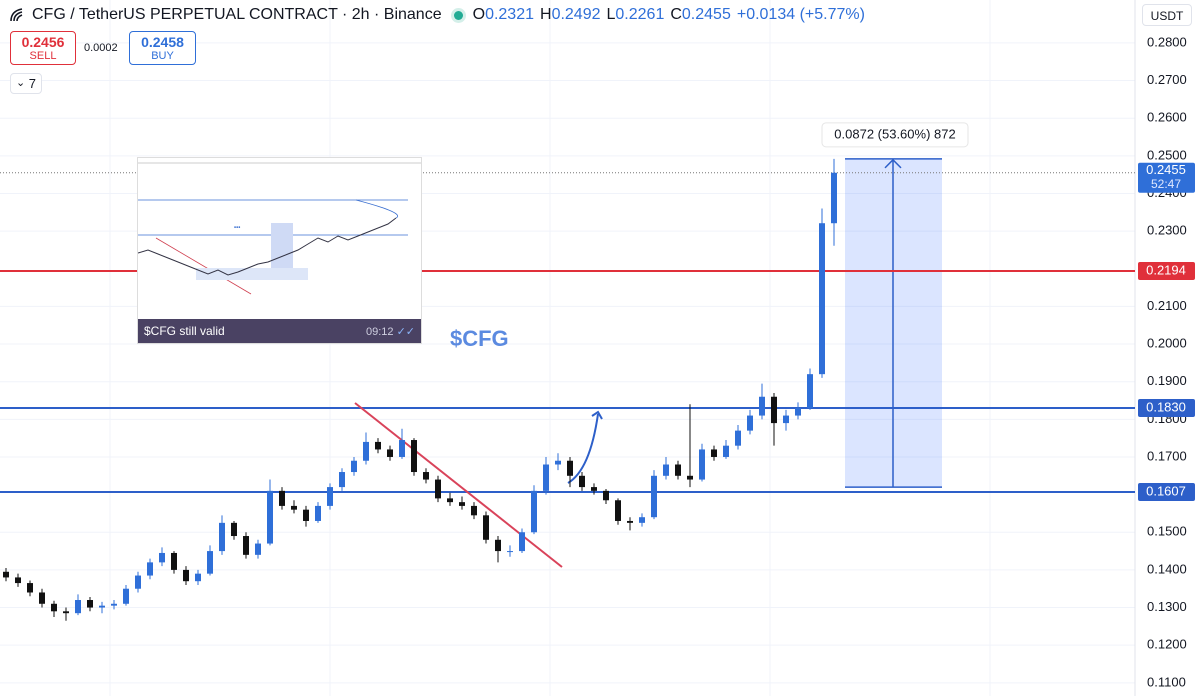  What do you see at coordinates (43, 42) in the screenshot?
I see `sell-price: 0.2456` at bounding box center [43, 42].